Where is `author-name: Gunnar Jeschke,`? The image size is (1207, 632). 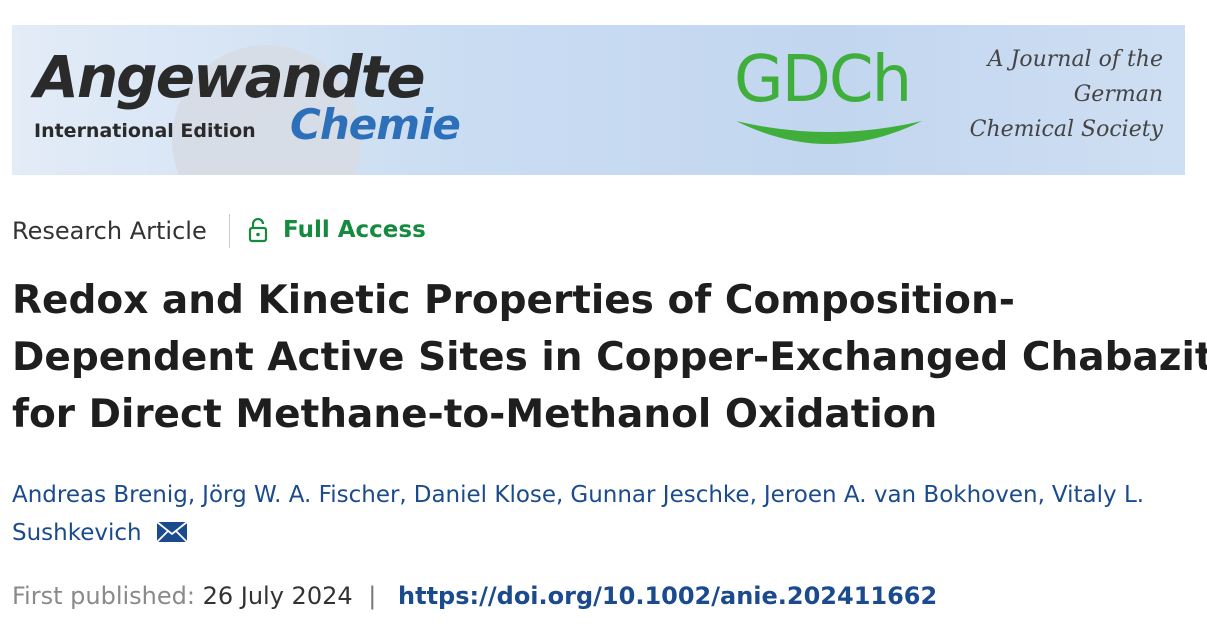
author-name: Gunnar Jeschke, is located at coordinates (663, 495).